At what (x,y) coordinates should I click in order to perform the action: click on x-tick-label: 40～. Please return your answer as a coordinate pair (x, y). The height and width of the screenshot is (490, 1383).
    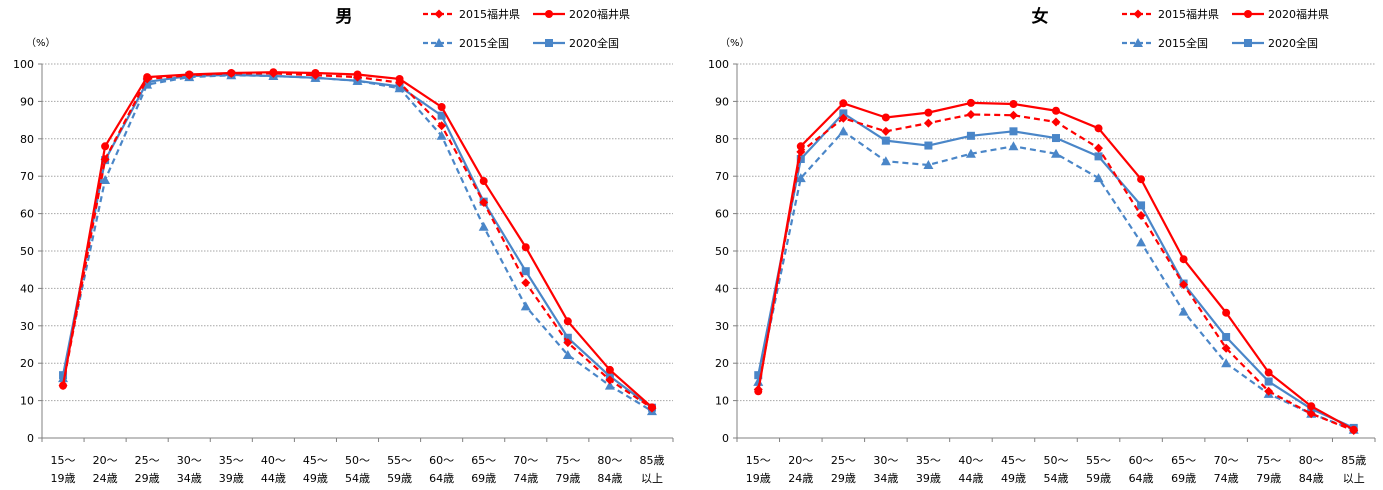
    Looking at the image, I should click on (970, 460).